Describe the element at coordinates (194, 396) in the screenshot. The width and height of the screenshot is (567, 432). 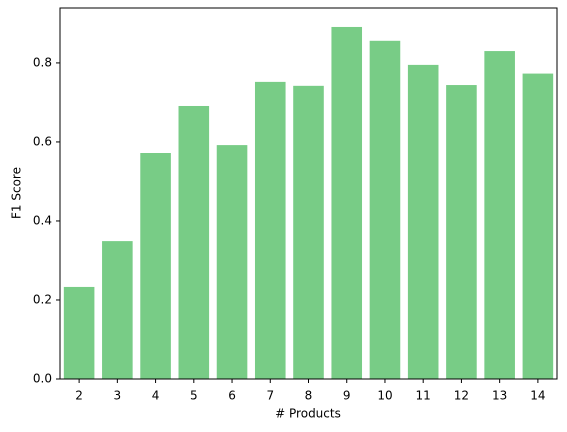
I see `x-tick-label: 5` at that location.